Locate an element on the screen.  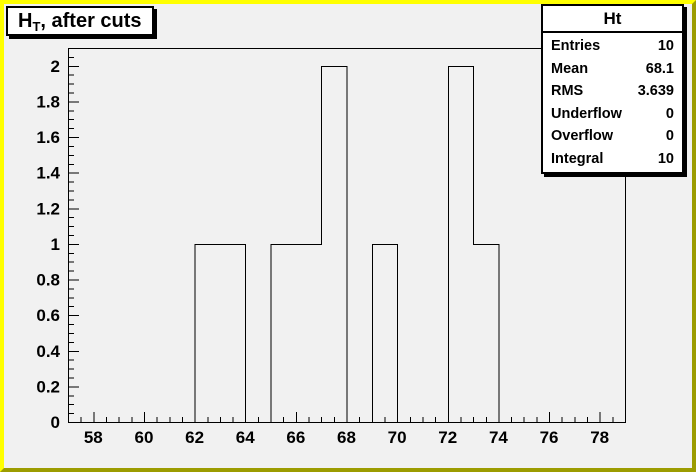
stats-row-mean: Mean 68.1 is located at coordinates (612, 68).